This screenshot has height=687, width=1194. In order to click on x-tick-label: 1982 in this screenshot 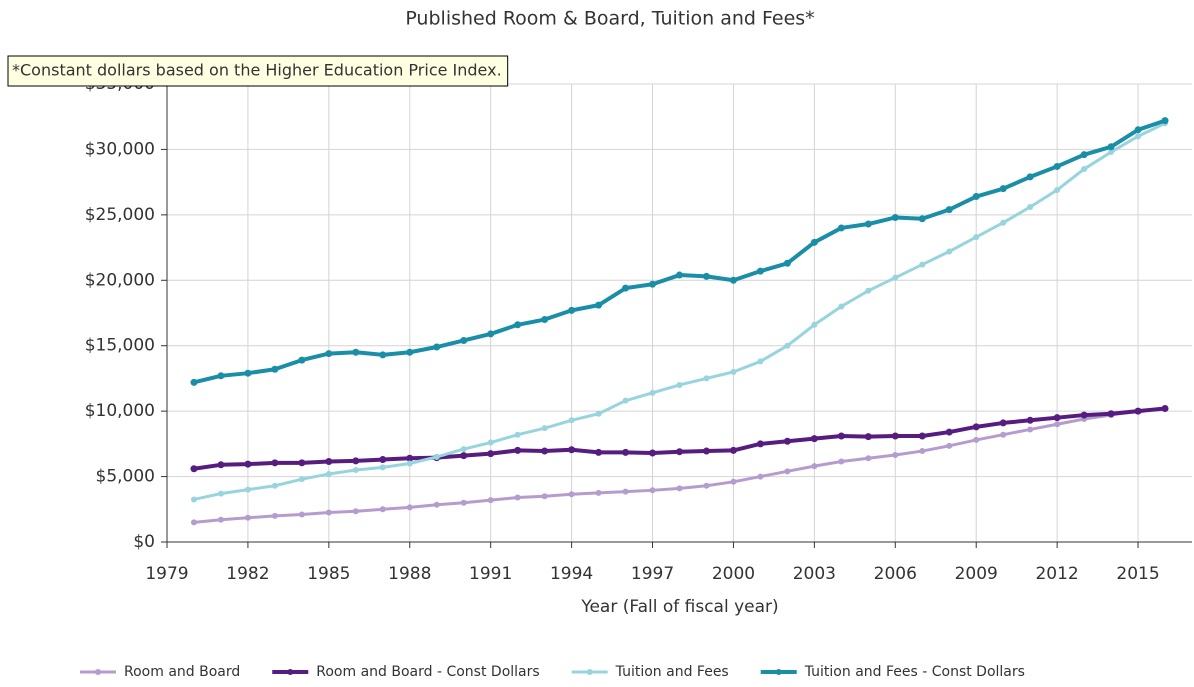, I will do `click(247, 574)`.